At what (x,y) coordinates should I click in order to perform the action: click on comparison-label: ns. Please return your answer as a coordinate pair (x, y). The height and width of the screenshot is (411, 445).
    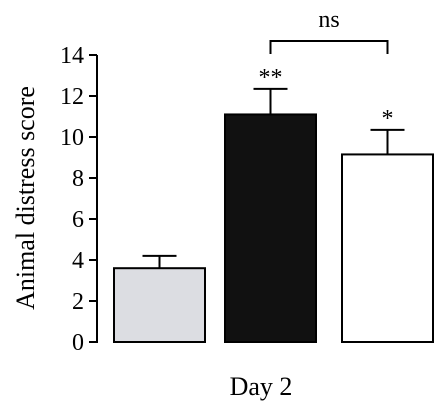
    Looking at the image, I should click on (328, 20).